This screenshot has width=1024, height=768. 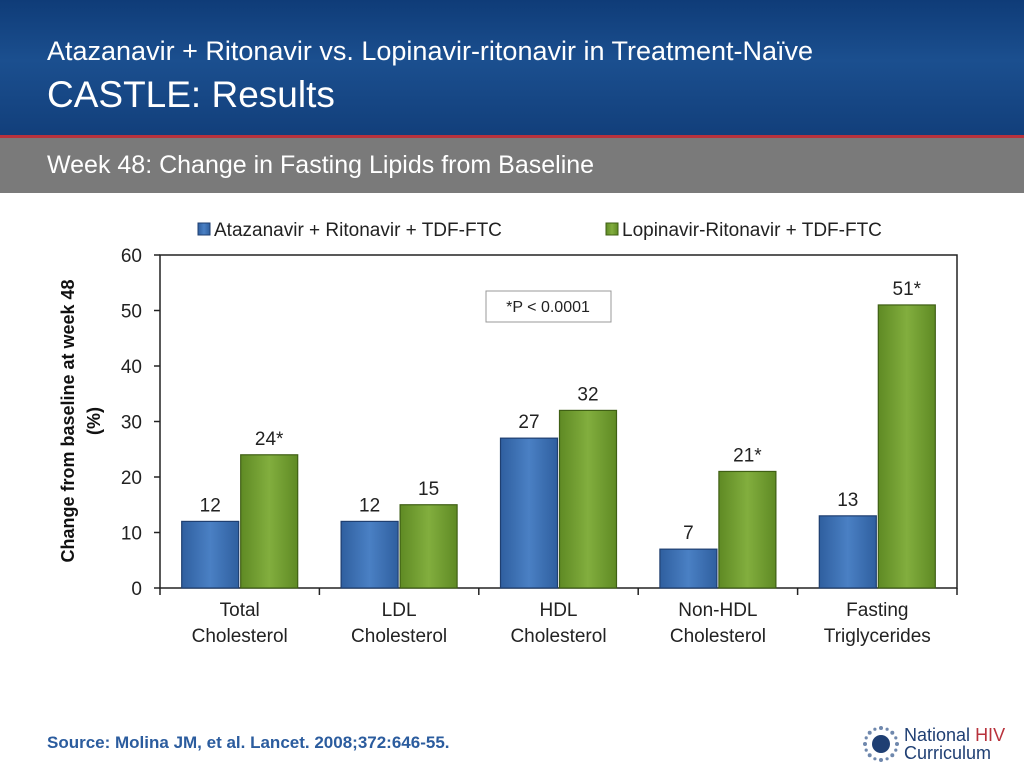 What do you see at coordinates (131, 478) in the screenshot?
I see `y-tick-label: 20` at bounding box center [131, 478].